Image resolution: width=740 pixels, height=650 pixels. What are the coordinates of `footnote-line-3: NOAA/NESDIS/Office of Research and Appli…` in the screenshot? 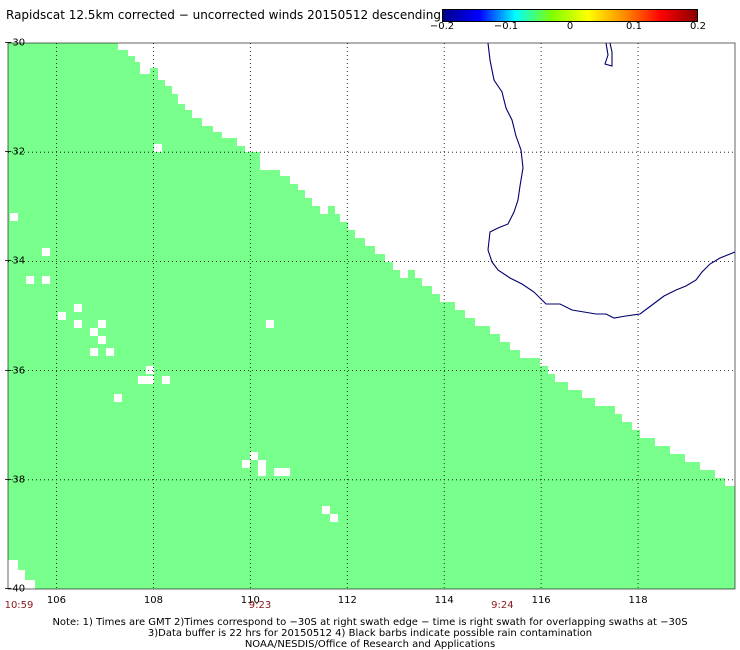 It's located at (370, 644).